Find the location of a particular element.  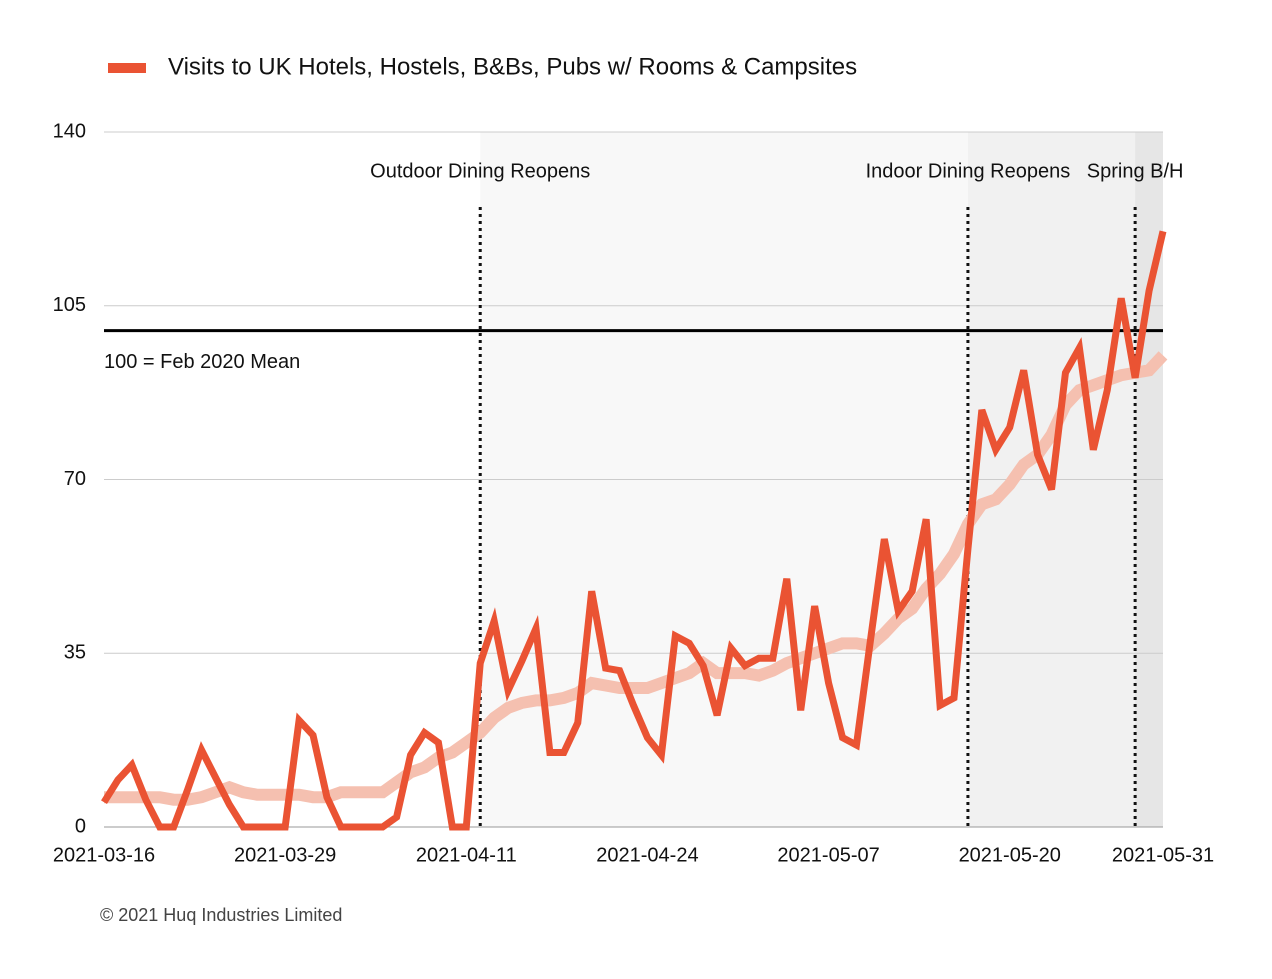

y-tick-label: 35 is located at coordinates (75, 653).